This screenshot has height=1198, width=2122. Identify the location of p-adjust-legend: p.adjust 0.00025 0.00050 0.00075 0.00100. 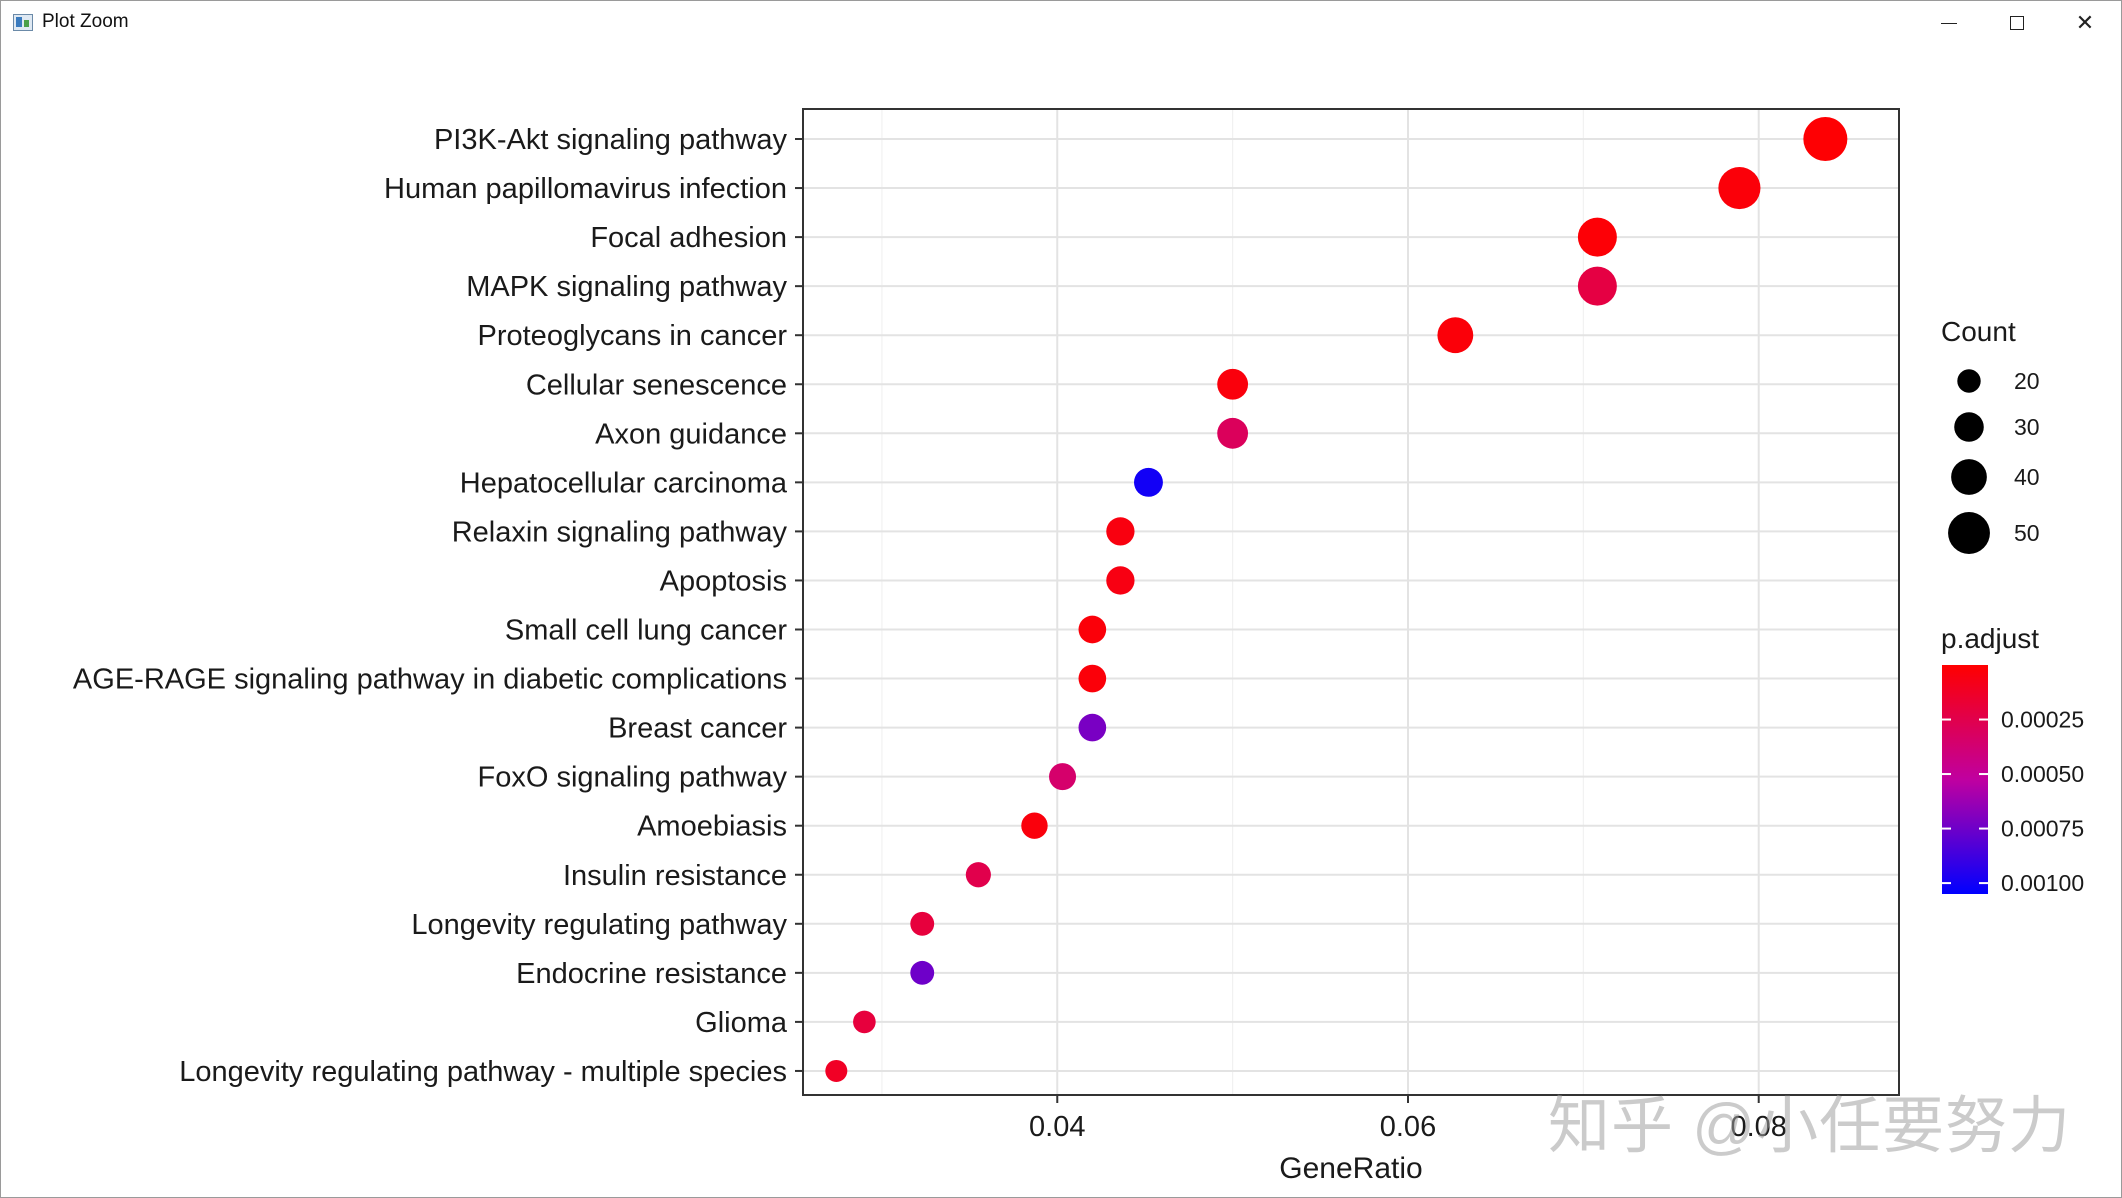
(2012, 759).